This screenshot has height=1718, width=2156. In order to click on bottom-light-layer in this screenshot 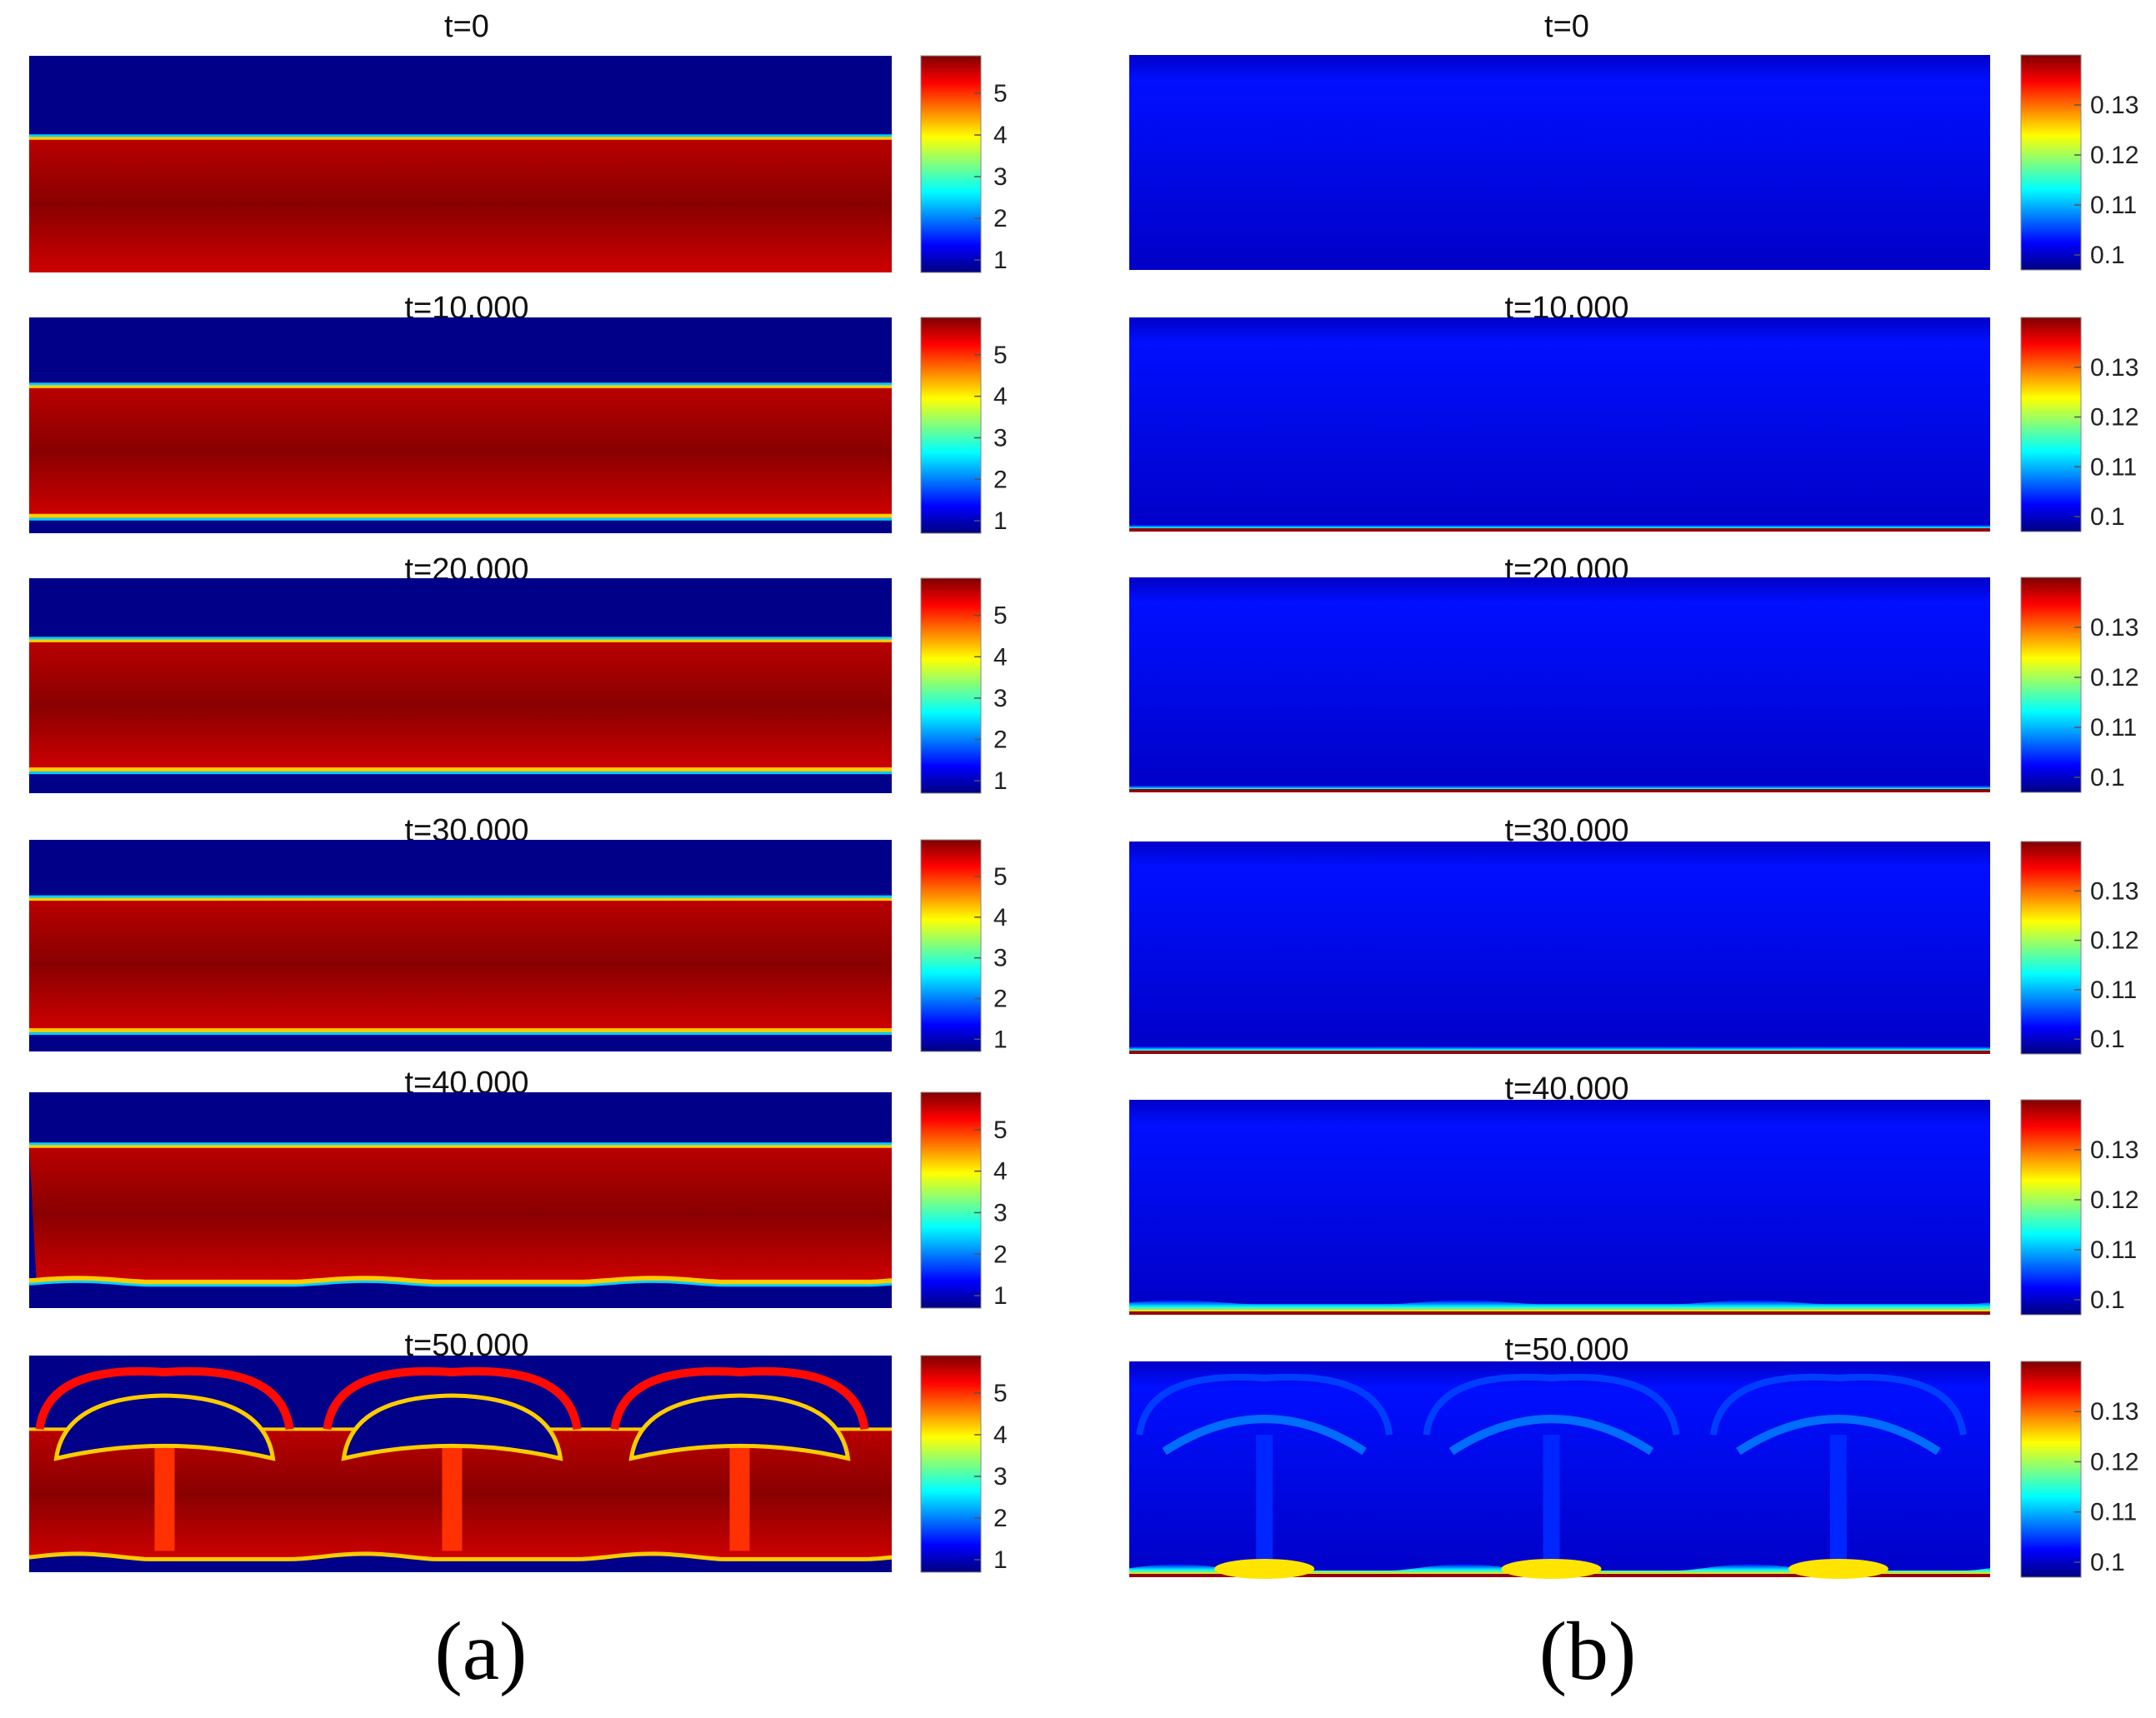, I will do `click(460, 1562)`.